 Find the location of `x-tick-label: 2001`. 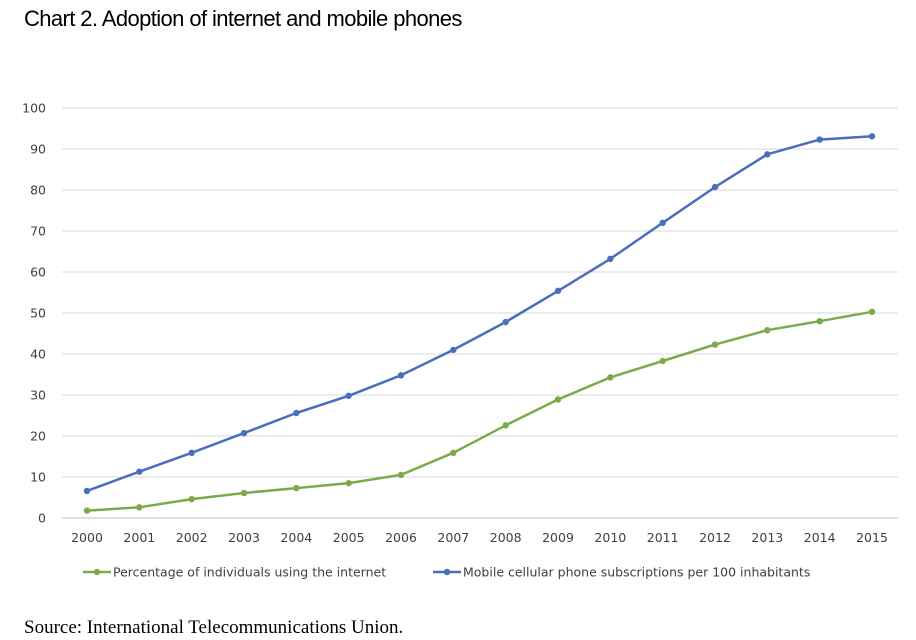

x-tick-label: 2001 is located at coordinates (139, 537).